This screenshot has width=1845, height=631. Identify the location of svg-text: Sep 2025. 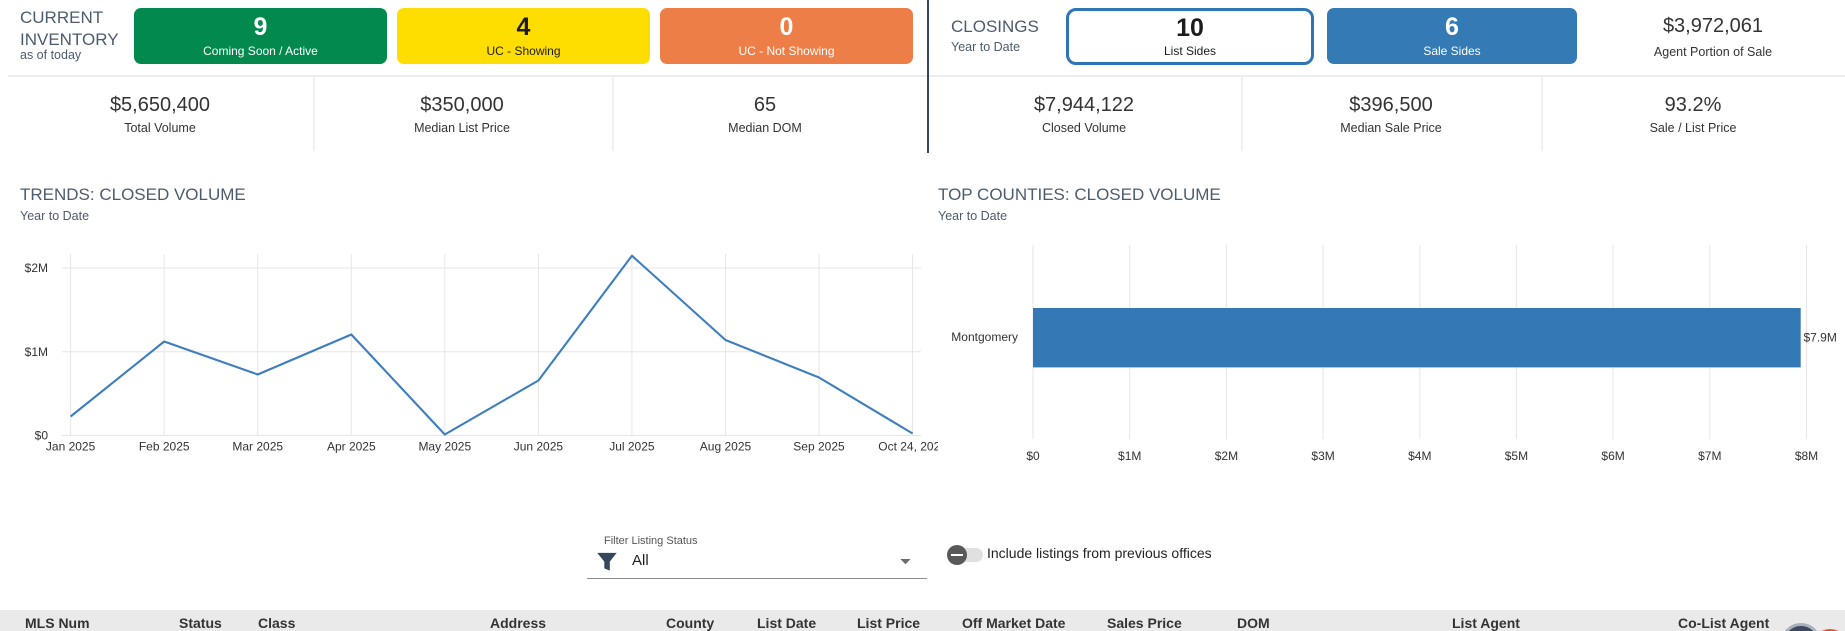
(819, 447).